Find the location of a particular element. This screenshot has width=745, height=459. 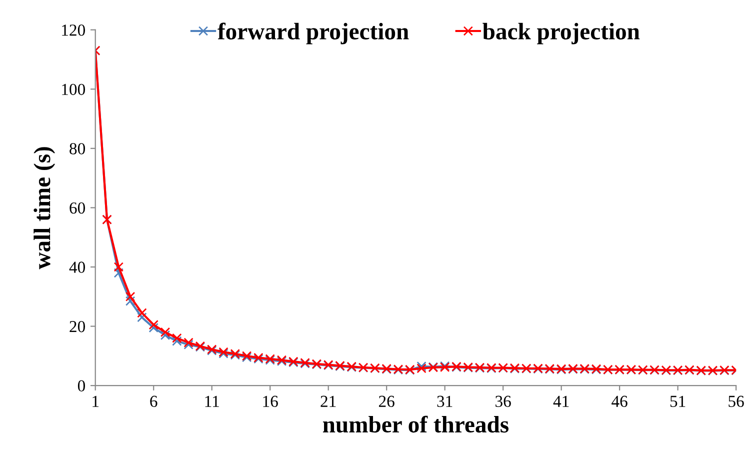

x-tick-label: 26 is located at coordinates (386, 402).